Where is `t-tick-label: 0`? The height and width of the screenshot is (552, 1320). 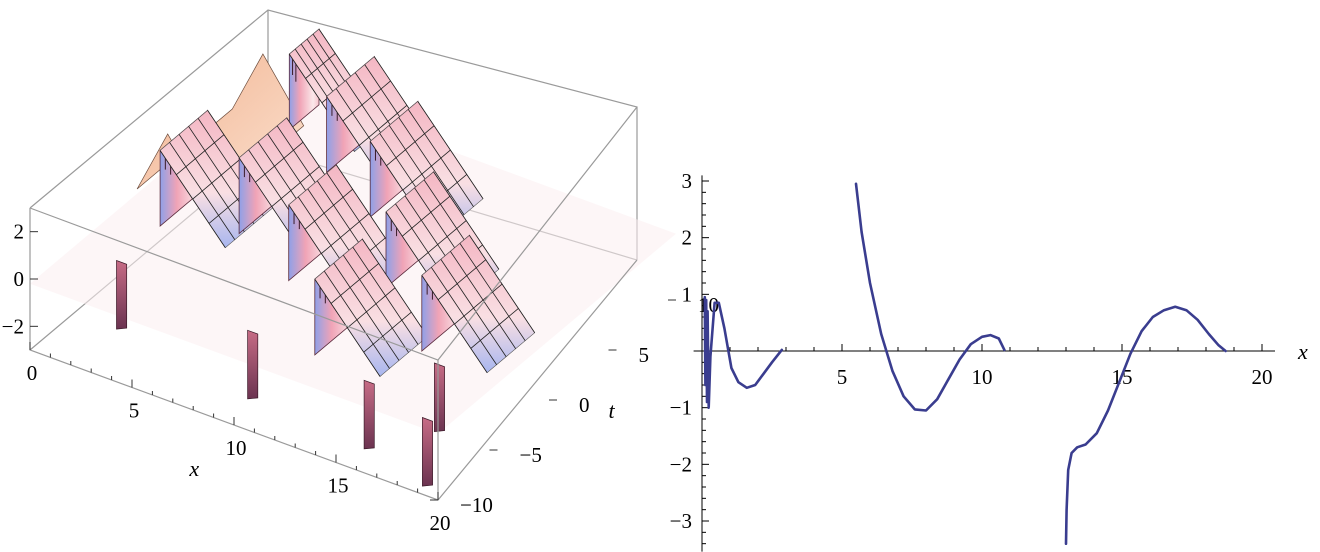
t-tick-label: 0 is located at coordinates (584, 405).